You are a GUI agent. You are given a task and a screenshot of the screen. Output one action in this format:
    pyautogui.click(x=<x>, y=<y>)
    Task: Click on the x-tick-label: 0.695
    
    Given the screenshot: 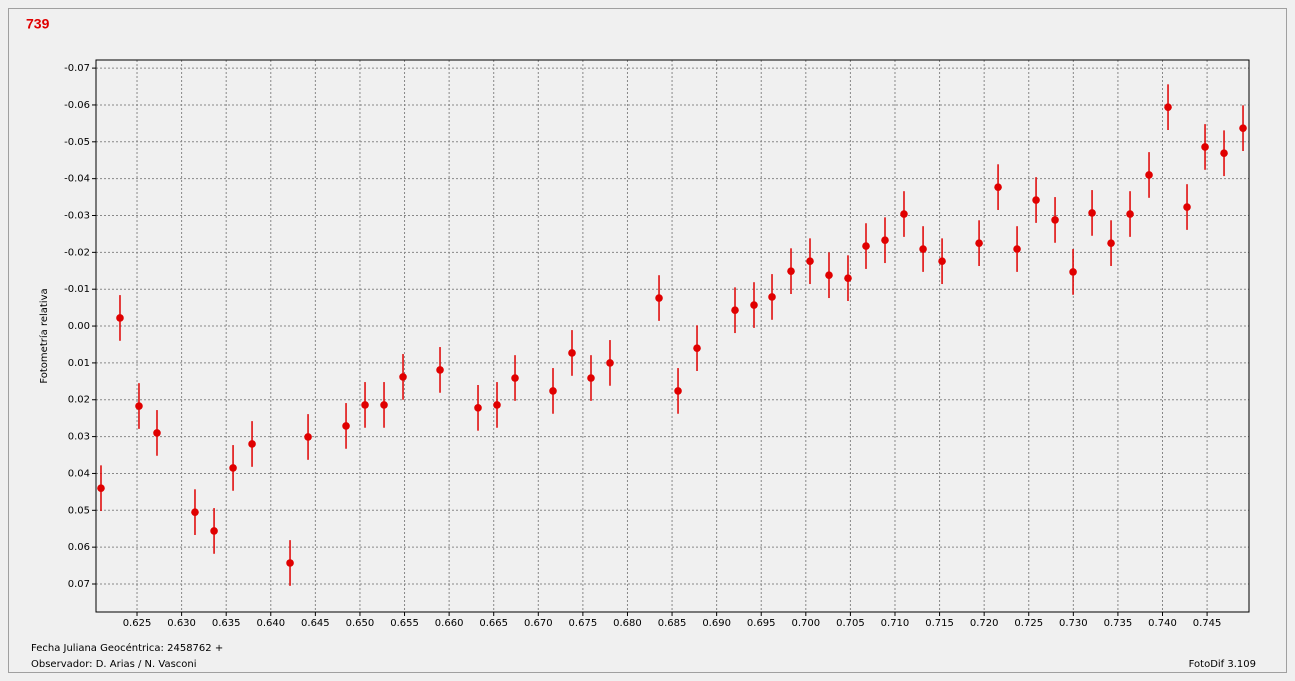 What is the action you would take?
    pyautogui.click(x=761, y=623)
    